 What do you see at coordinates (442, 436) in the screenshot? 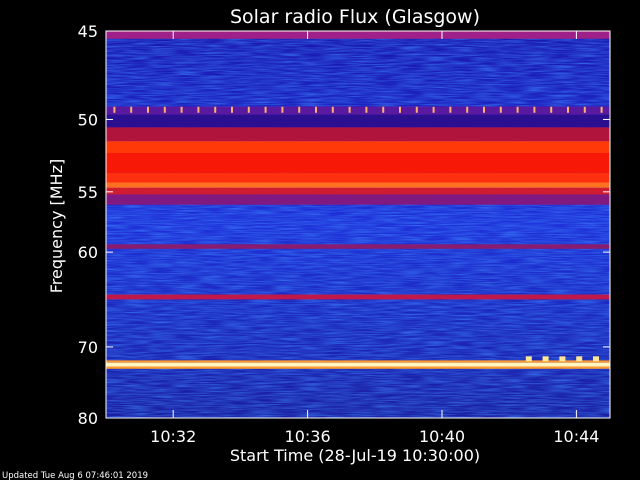
I see `x-tick-label-2: 10:40` at bounding box center [442, 436].